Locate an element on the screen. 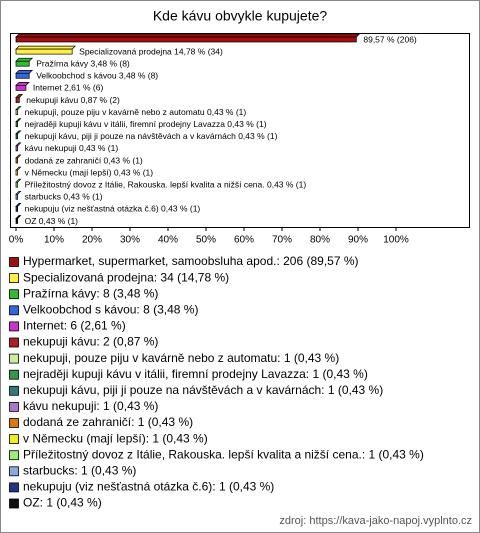 The height and width of the screenshot is (533, 480). legend-label: OZ: 1 (0,43 %) is located at coordinates (62, 503).